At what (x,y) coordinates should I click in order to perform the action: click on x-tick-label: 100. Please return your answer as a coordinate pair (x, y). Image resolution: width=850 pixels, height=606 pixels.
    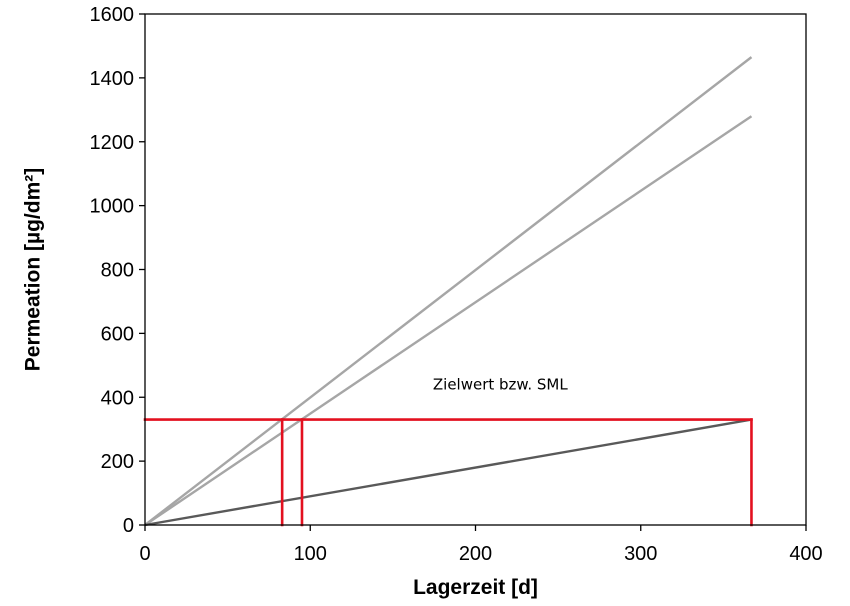
    Looking at the image, I should click on (310, 554).